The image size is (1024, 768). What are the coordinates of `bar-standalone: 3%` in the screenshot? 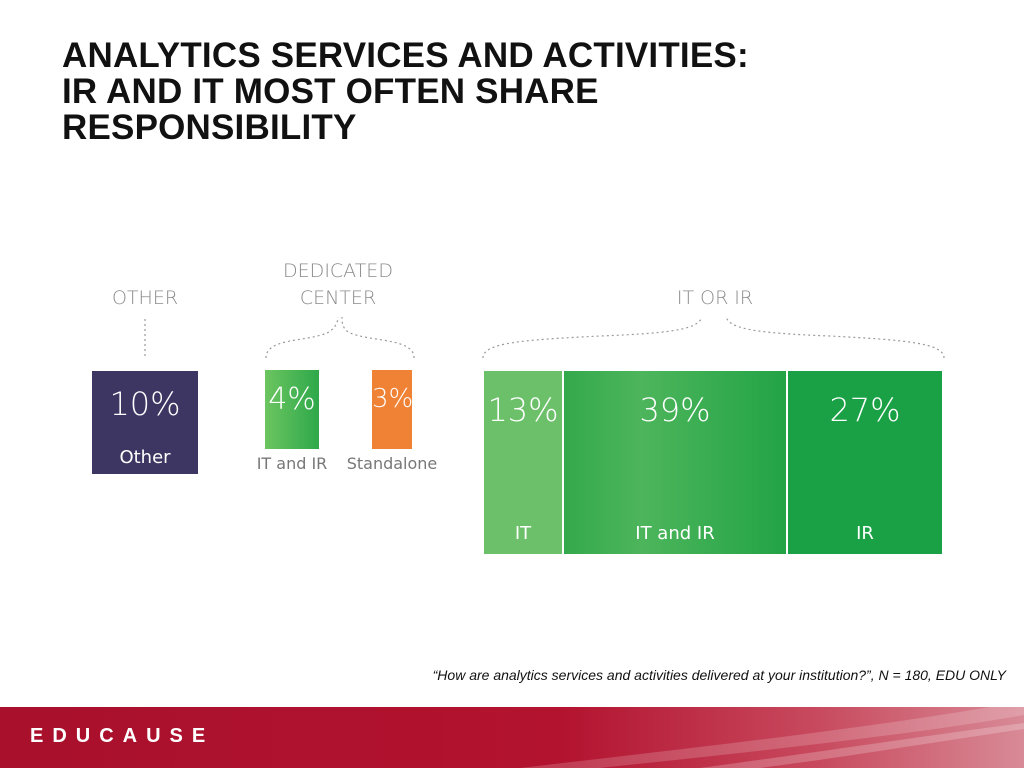 It's located at (393, 409).